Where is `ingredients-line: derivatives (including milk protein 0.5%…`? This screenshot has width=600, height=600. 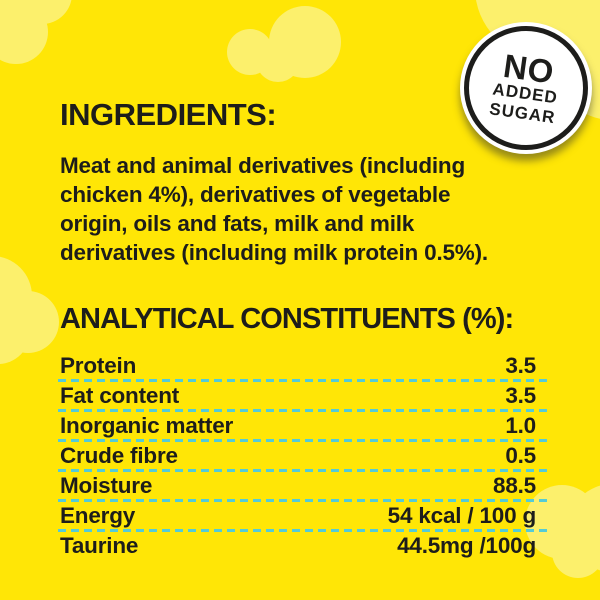
ingredients-line: derivatives (including milk protein 0.5%… is located at coordinates (274, 252).